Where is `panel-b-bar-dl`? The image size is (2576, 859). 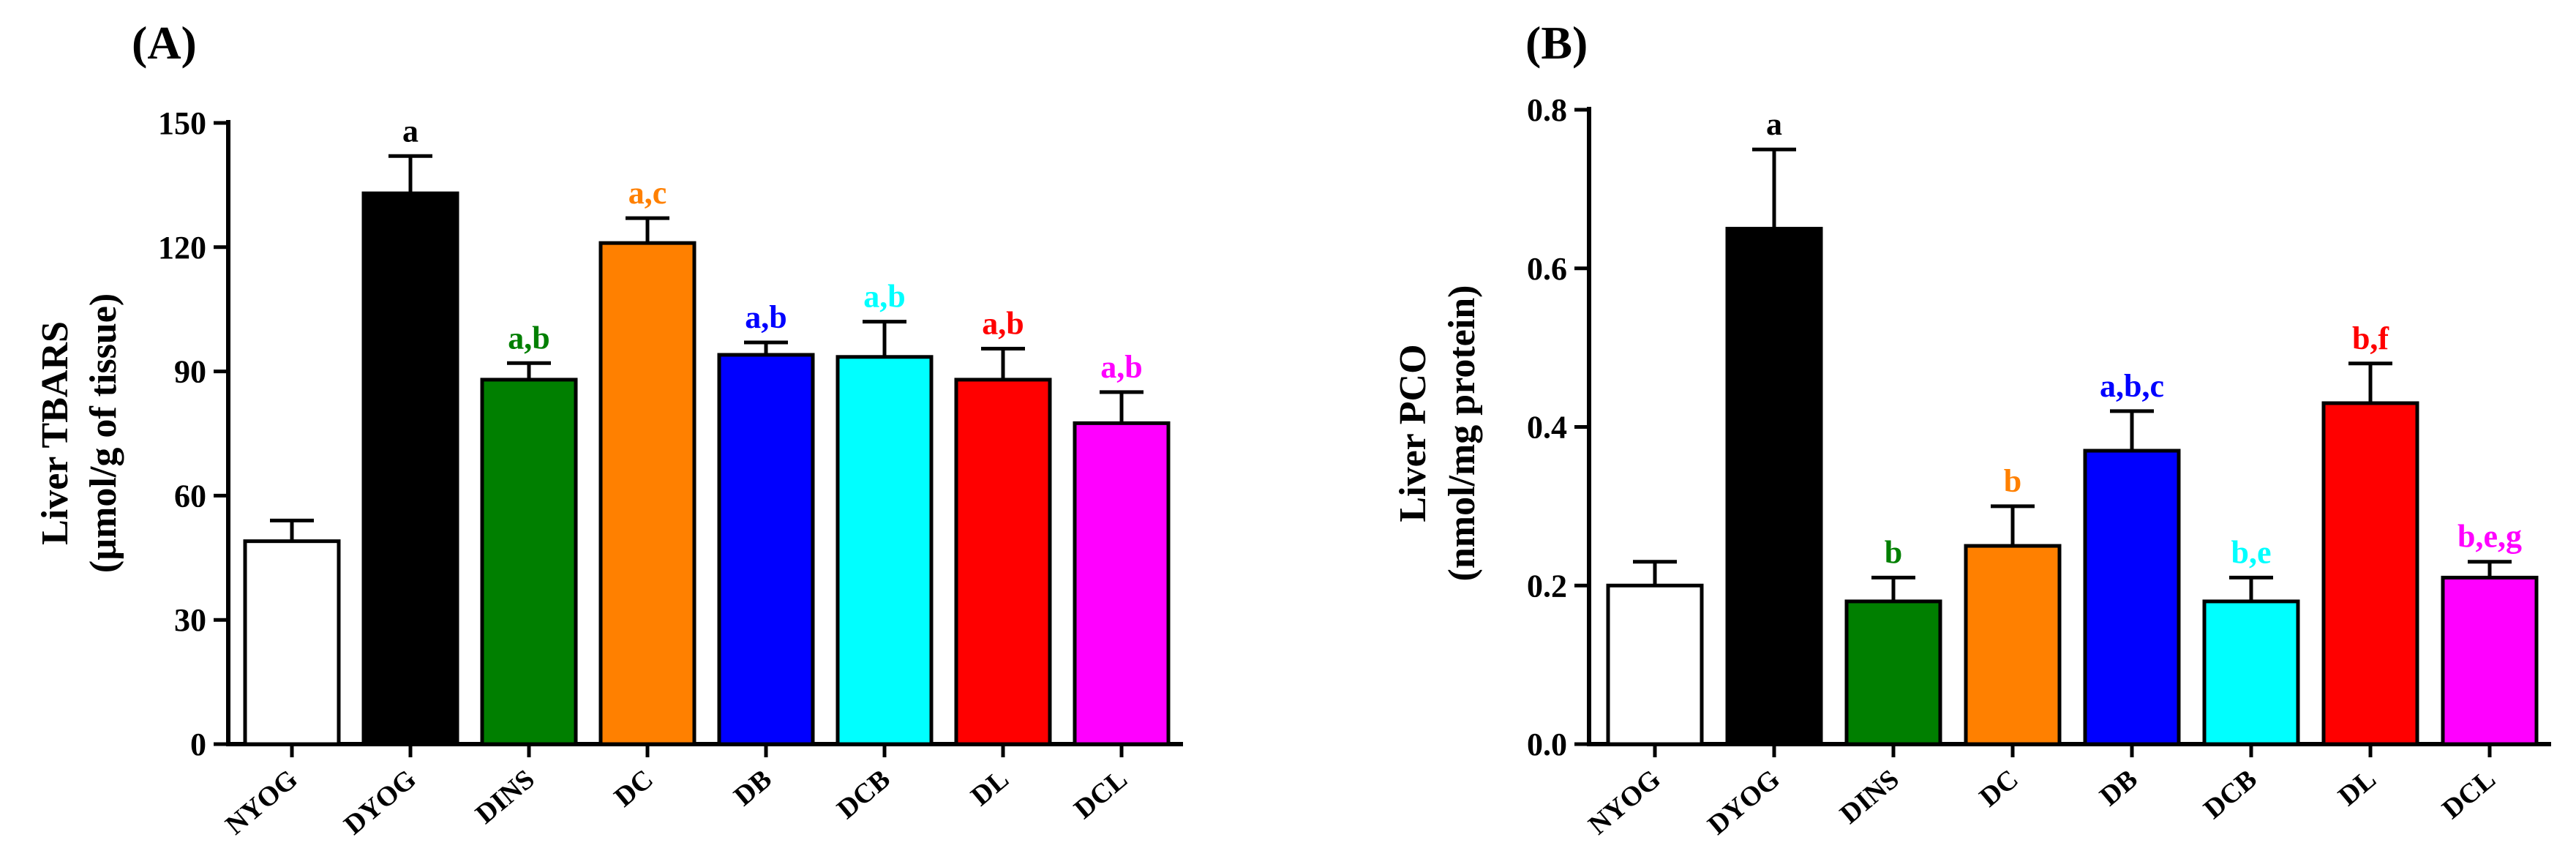 panel-b-bar-dl is located at coordinates (2370, 573).